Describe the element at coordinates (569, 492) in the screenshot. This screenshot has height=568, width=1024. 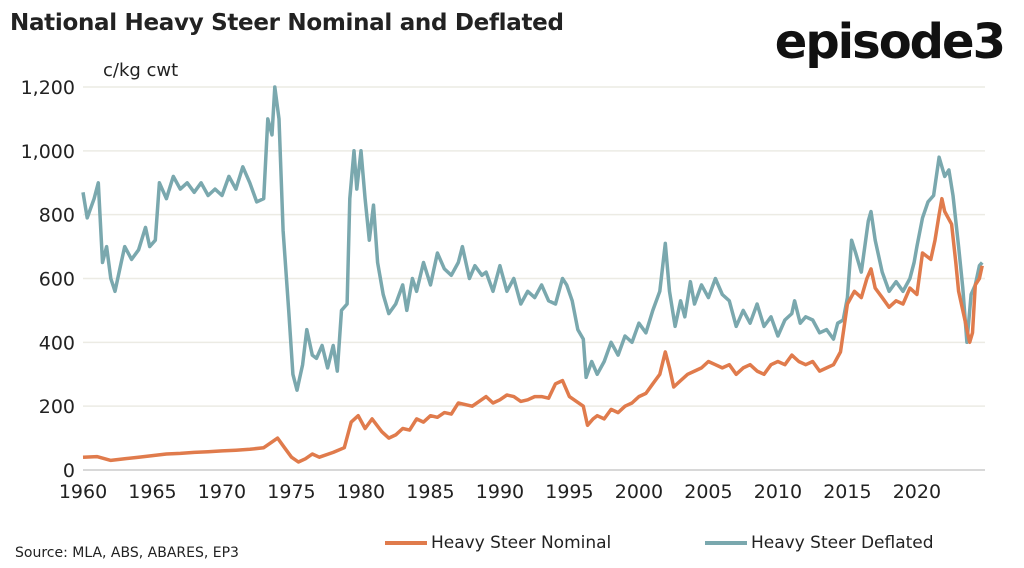
I see `x-tick-label: 1995` at that location.